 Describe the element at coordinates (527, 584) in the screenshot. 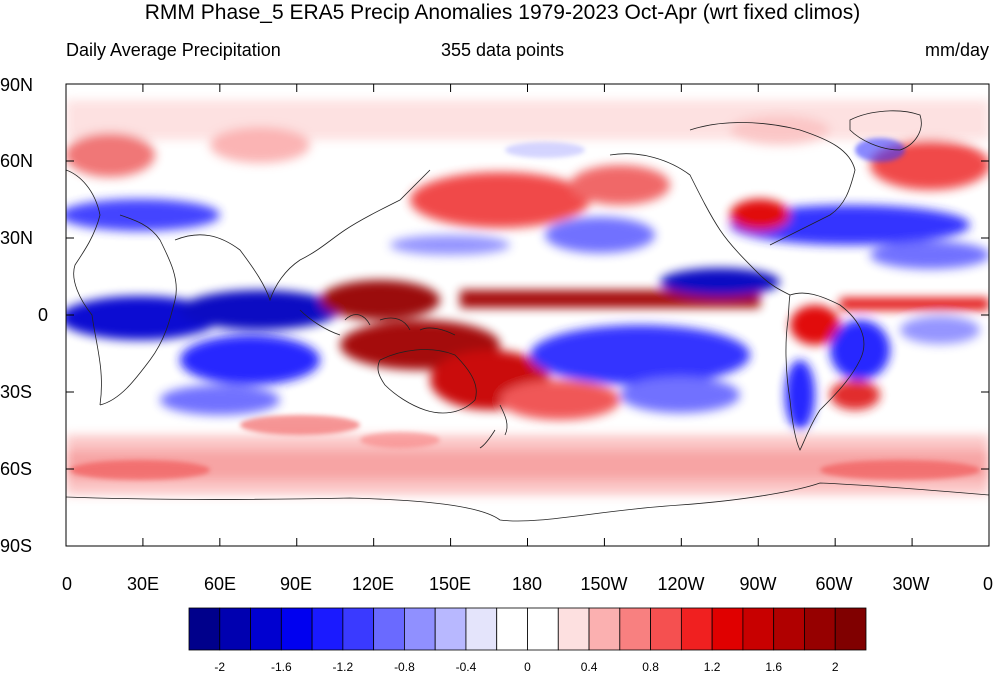

I see `lon-label-180: 180` at that location.